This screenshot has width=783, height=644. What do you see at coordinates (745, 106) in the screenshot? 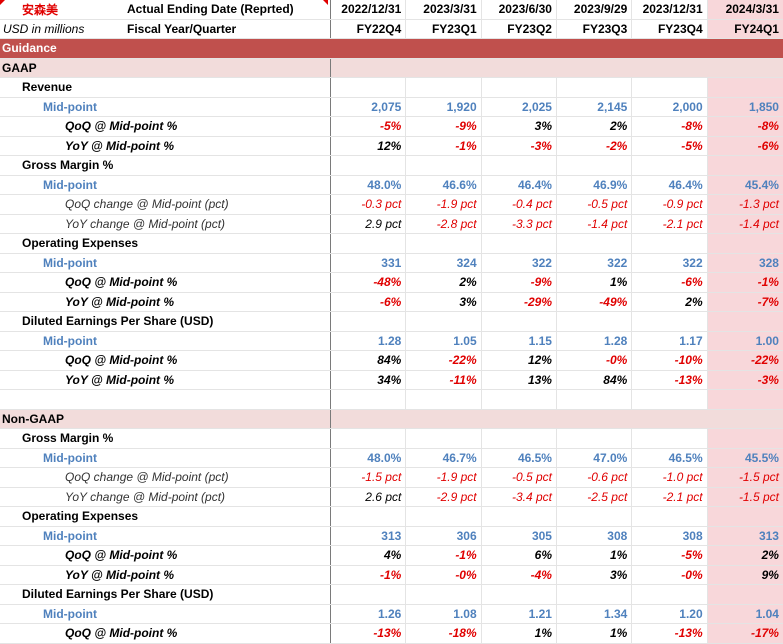
I see `value-cell: 1,850` at bounding box center [745, 106].